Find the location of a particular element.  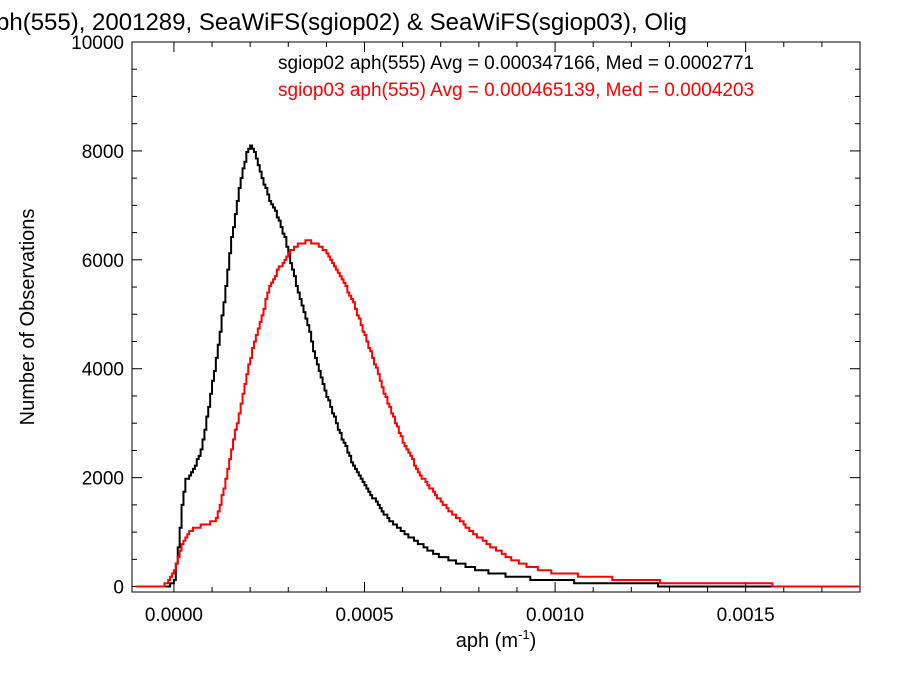

x-tick-label: 0.0015 is located at coordinates (746, 615).